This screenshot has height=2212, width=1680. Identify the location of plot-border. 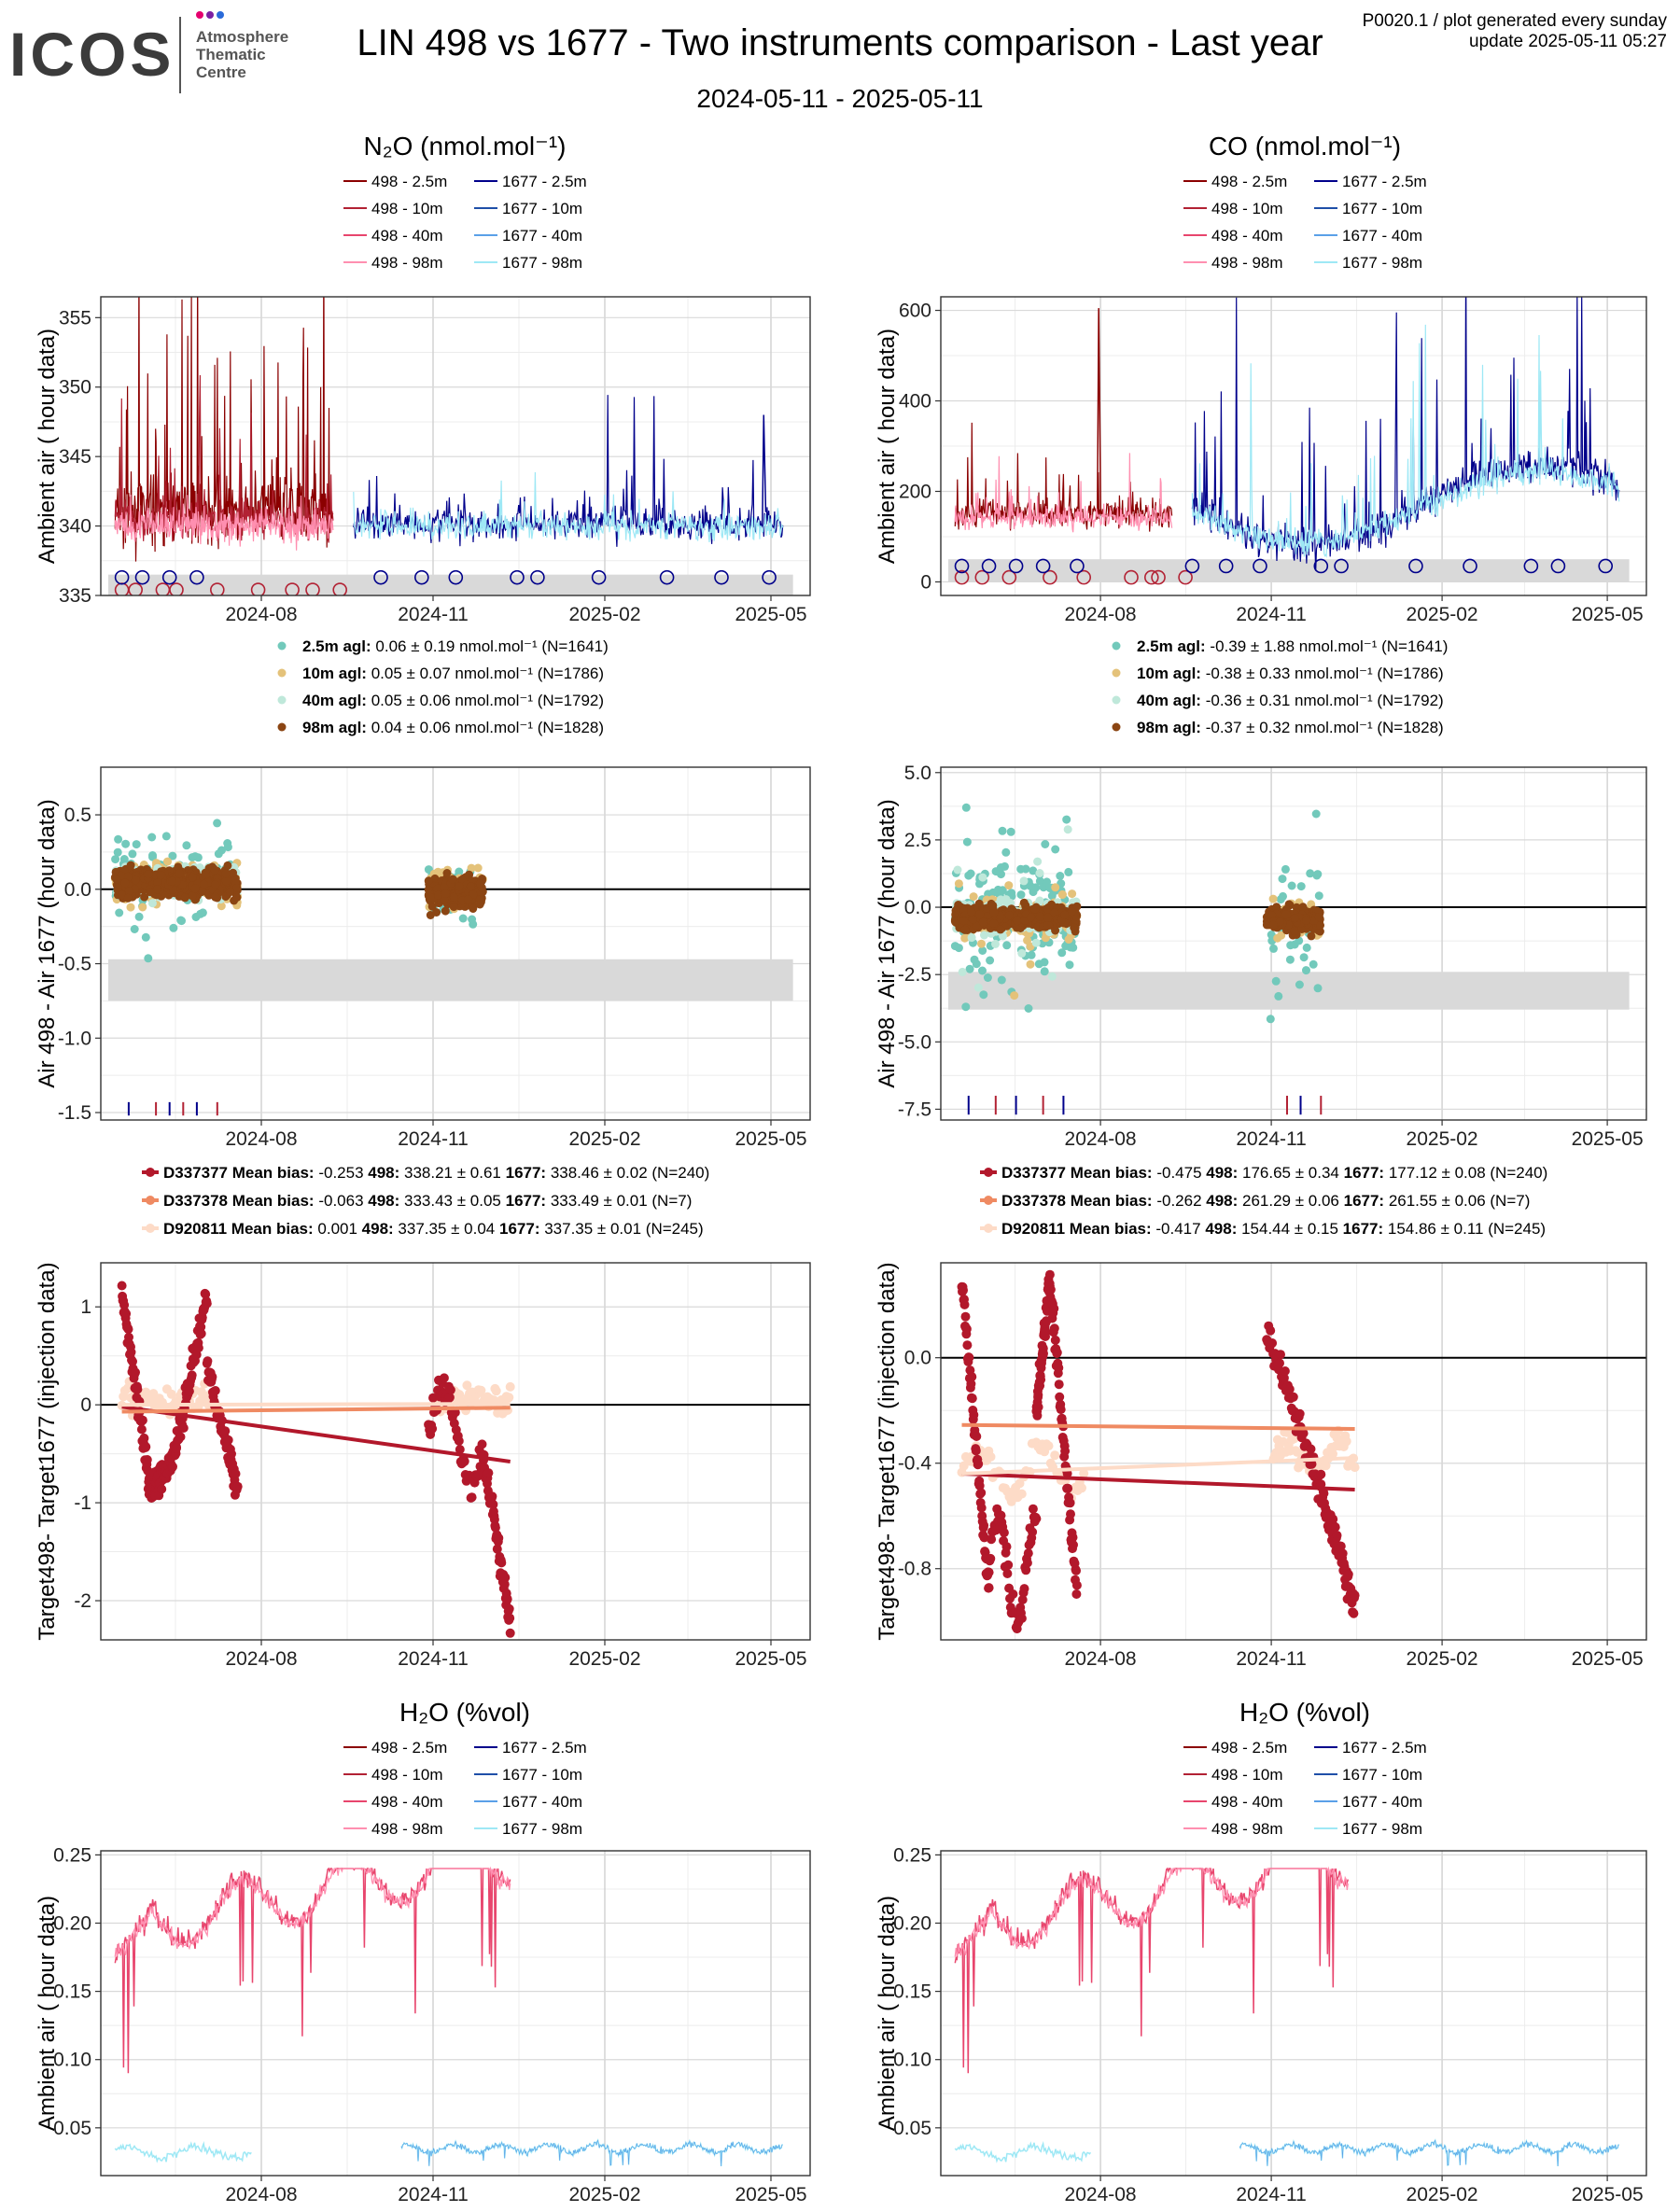
(1293, 943).